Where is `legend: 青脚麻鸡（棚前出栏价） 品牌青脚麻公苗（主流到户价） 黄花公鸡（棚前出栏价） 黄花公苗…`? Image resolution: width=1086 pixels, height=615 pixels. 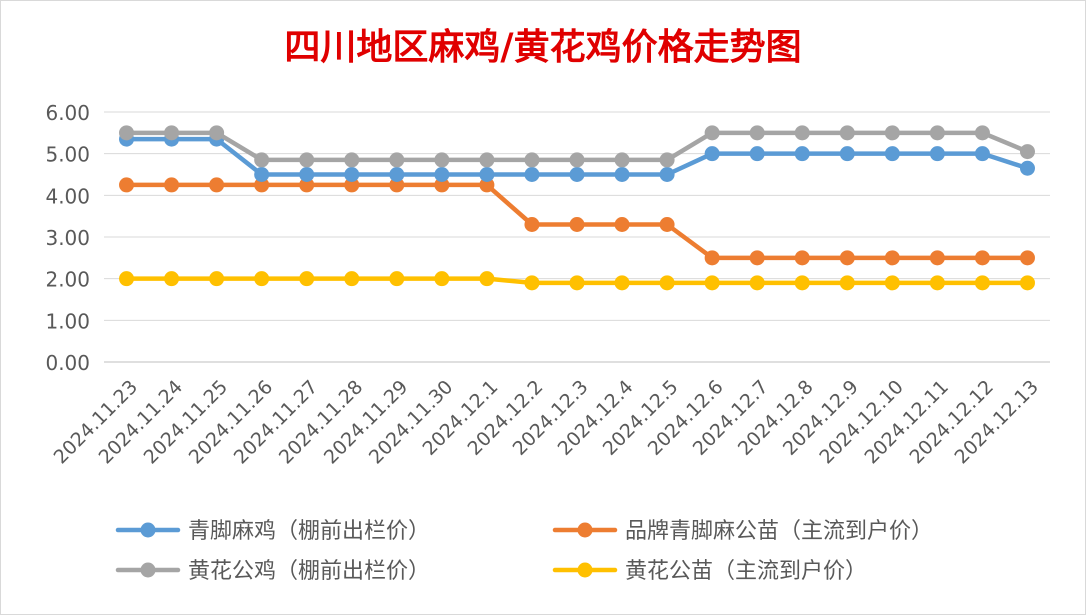 legend: 青脚麻鸡（棚前出栏价） 品牌青脚麻公苗（主流到户价） 黄花公鸡（棚前出栏价） 黄花公苗… is located at coordinates (524, 551).